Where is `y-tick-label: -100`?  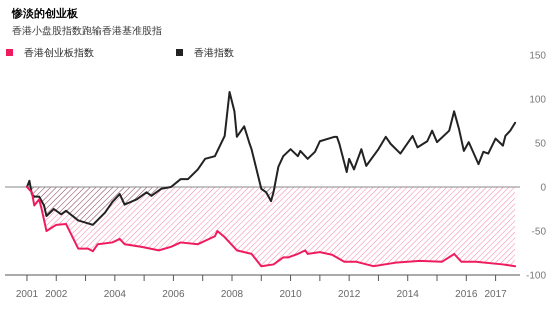 y-tick-label: -100 is located at coordinates (536, 276).